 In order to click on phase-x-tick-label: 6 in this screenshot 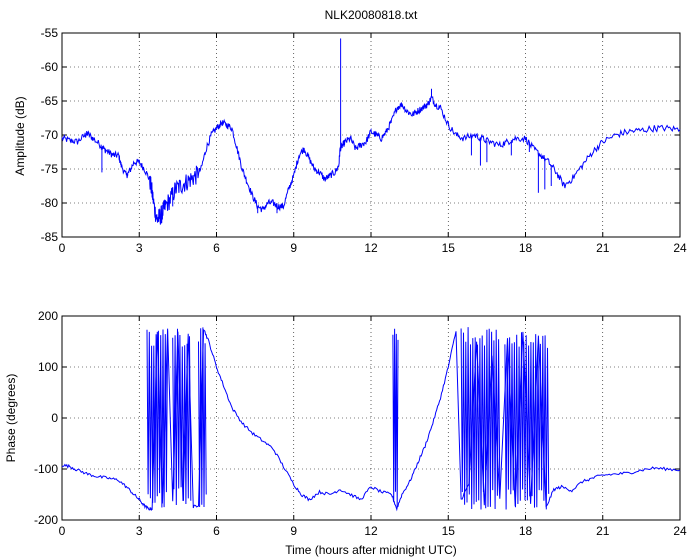, I will do `click(216, 531)`.